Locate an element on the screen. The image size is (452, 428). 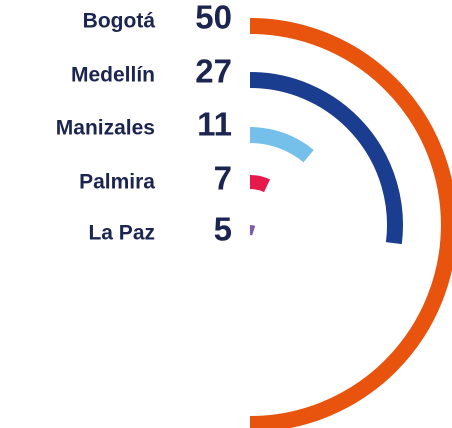
category-label: Palmira is located at coordinates (117, 182).